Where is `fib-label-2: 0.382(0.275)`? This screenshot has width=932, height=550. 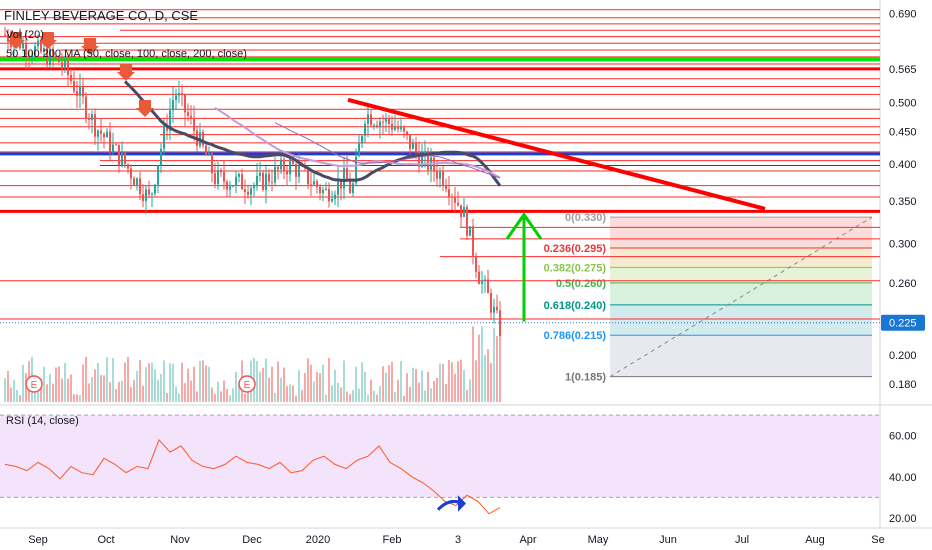
fib-label-2: 0.382(0.275) is located at coordinates (575, 268).